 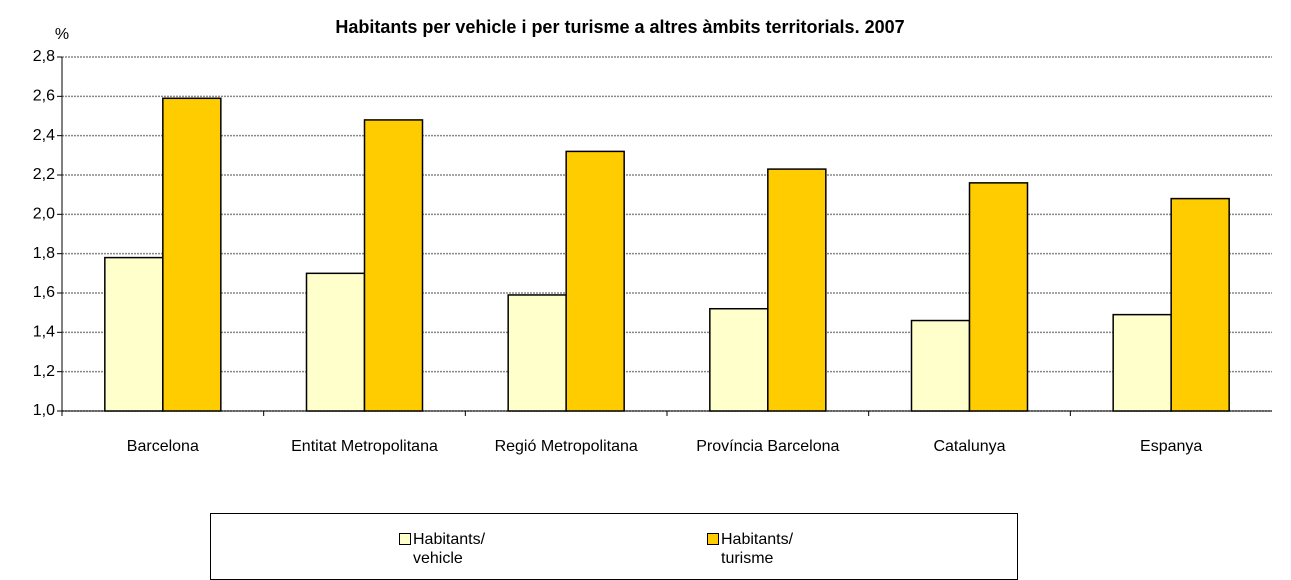 I want to click on x-tick-label: Catalunya, so click(x=969, y=446).